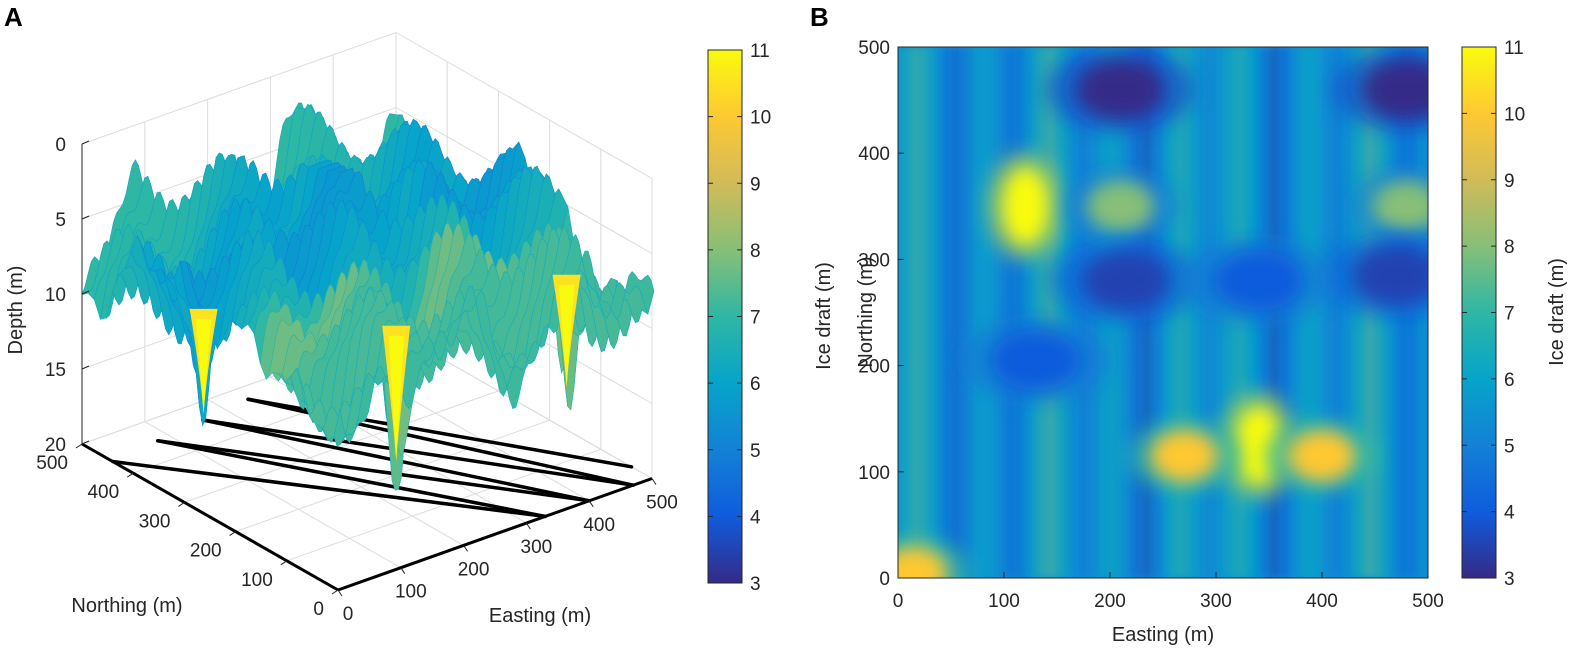 The image size is (1570, 654). Describe the element at coordinates (16, 310) in the screenshot. I see `panel-a-depth-label: Depth (m)` at that location.